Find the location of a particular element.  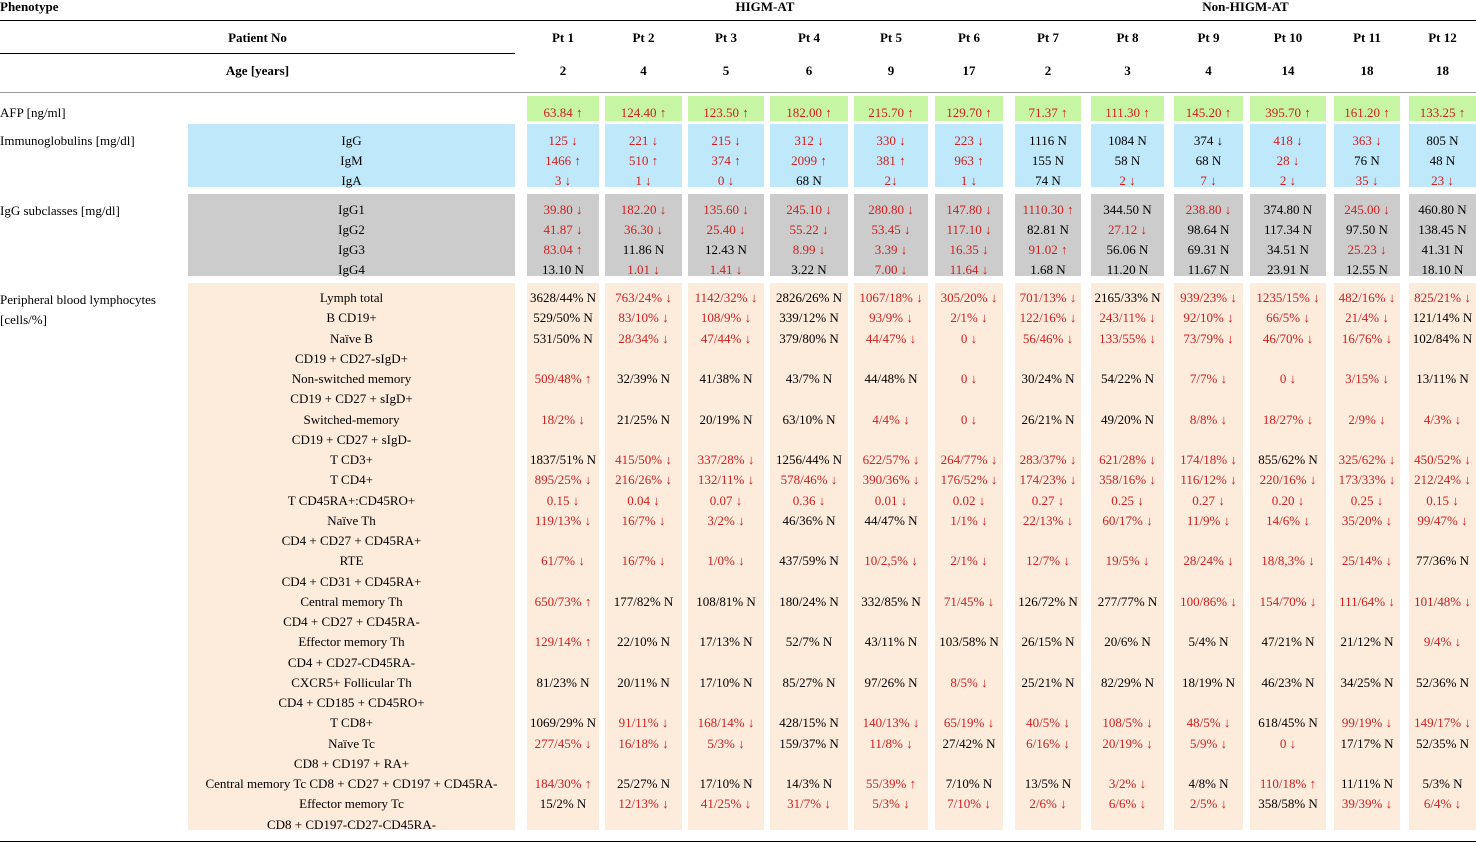

table-cell: 97.50 N is located at coordinates (1367, 229).